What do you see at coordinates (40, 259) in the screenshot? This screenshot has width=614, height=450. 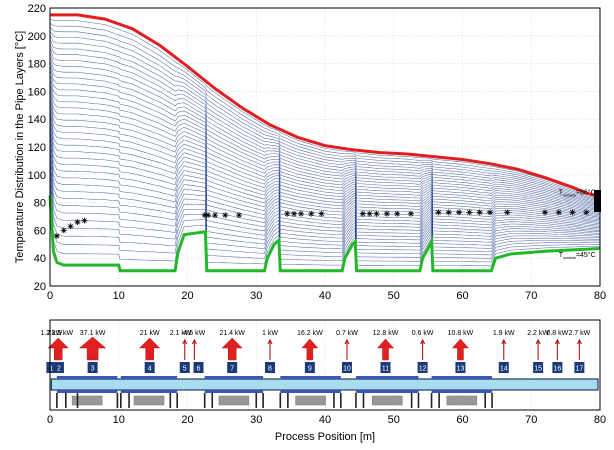 I see `top-y-tick-label: 40` at bounding box center [40, 259].